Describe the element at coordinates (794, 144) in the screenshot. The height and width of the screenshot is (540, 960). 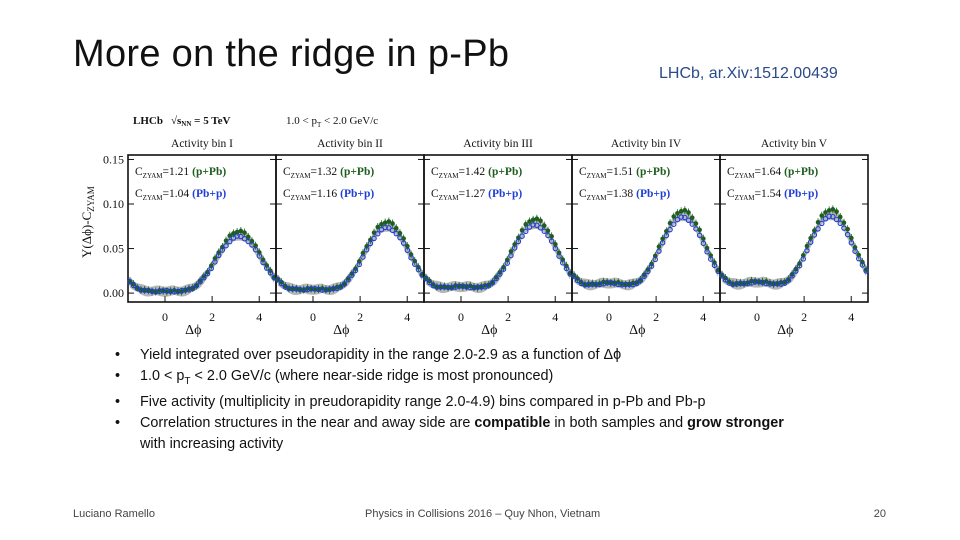
I see `panel-title: Activity bin V` at that location.